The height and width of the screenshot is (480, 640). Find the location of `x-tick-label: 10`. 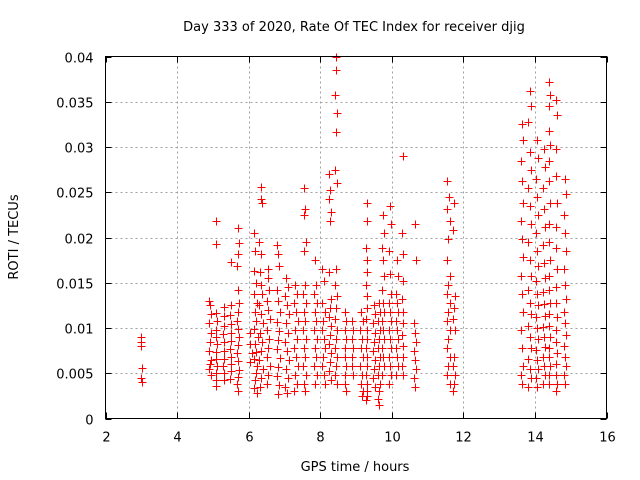

x-tick-label: 10 is located at coordinates (392, 438).